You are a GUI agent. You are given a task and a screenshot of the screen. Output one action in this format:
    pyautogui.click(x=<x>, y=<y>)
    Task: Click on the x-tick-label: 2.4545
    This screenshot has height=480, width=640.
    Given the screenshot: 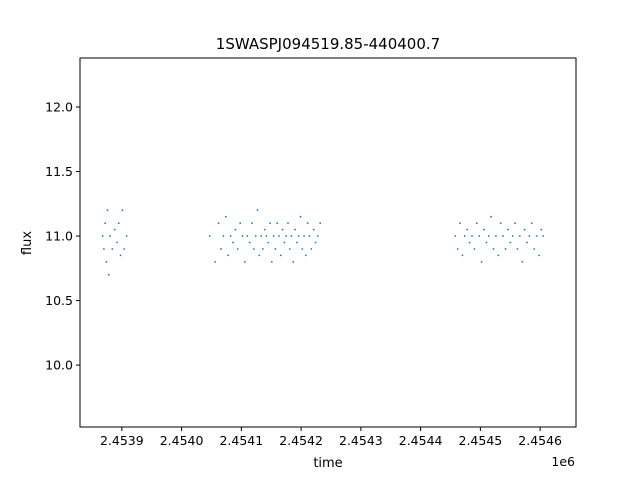 What is the action you would take?
    pyautogui.click(x=481, y=440)
    